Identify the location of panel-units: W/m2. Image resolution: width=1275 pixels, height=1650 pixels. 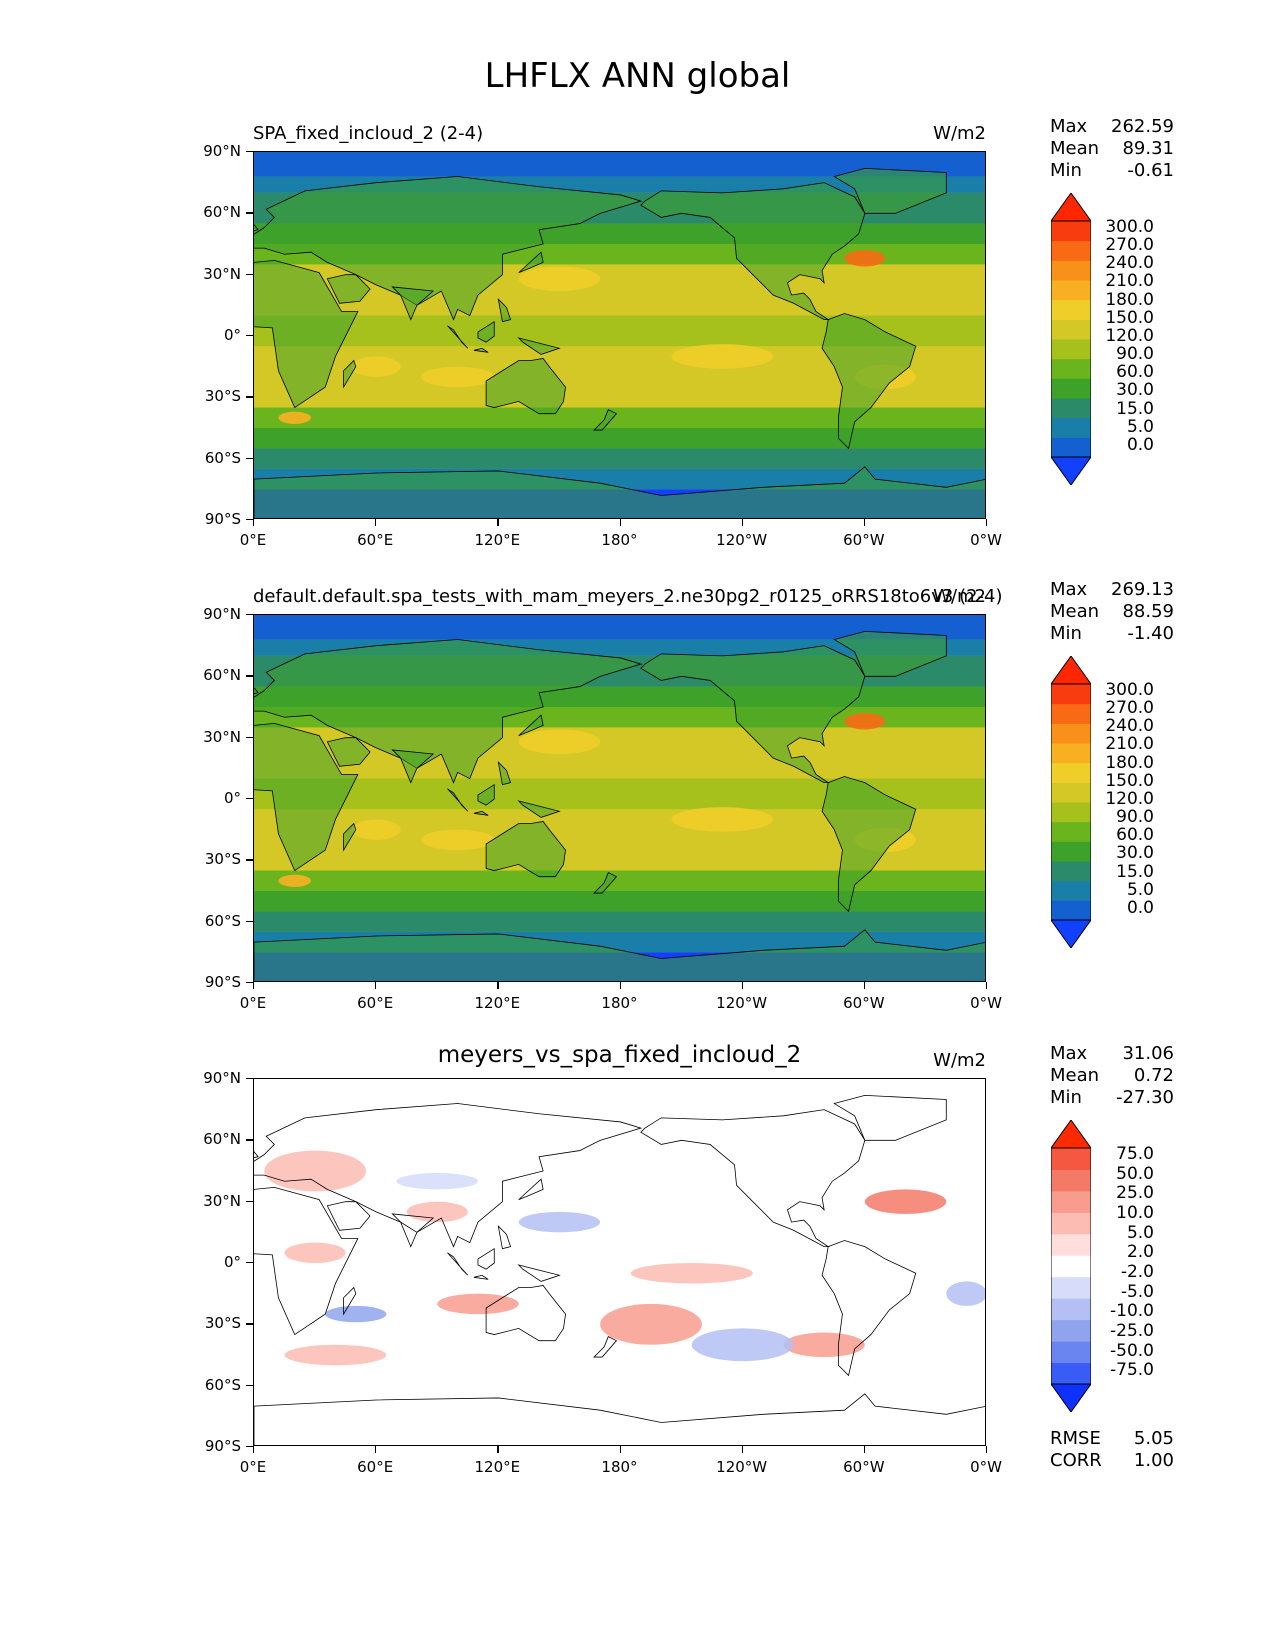
(959, 1060).